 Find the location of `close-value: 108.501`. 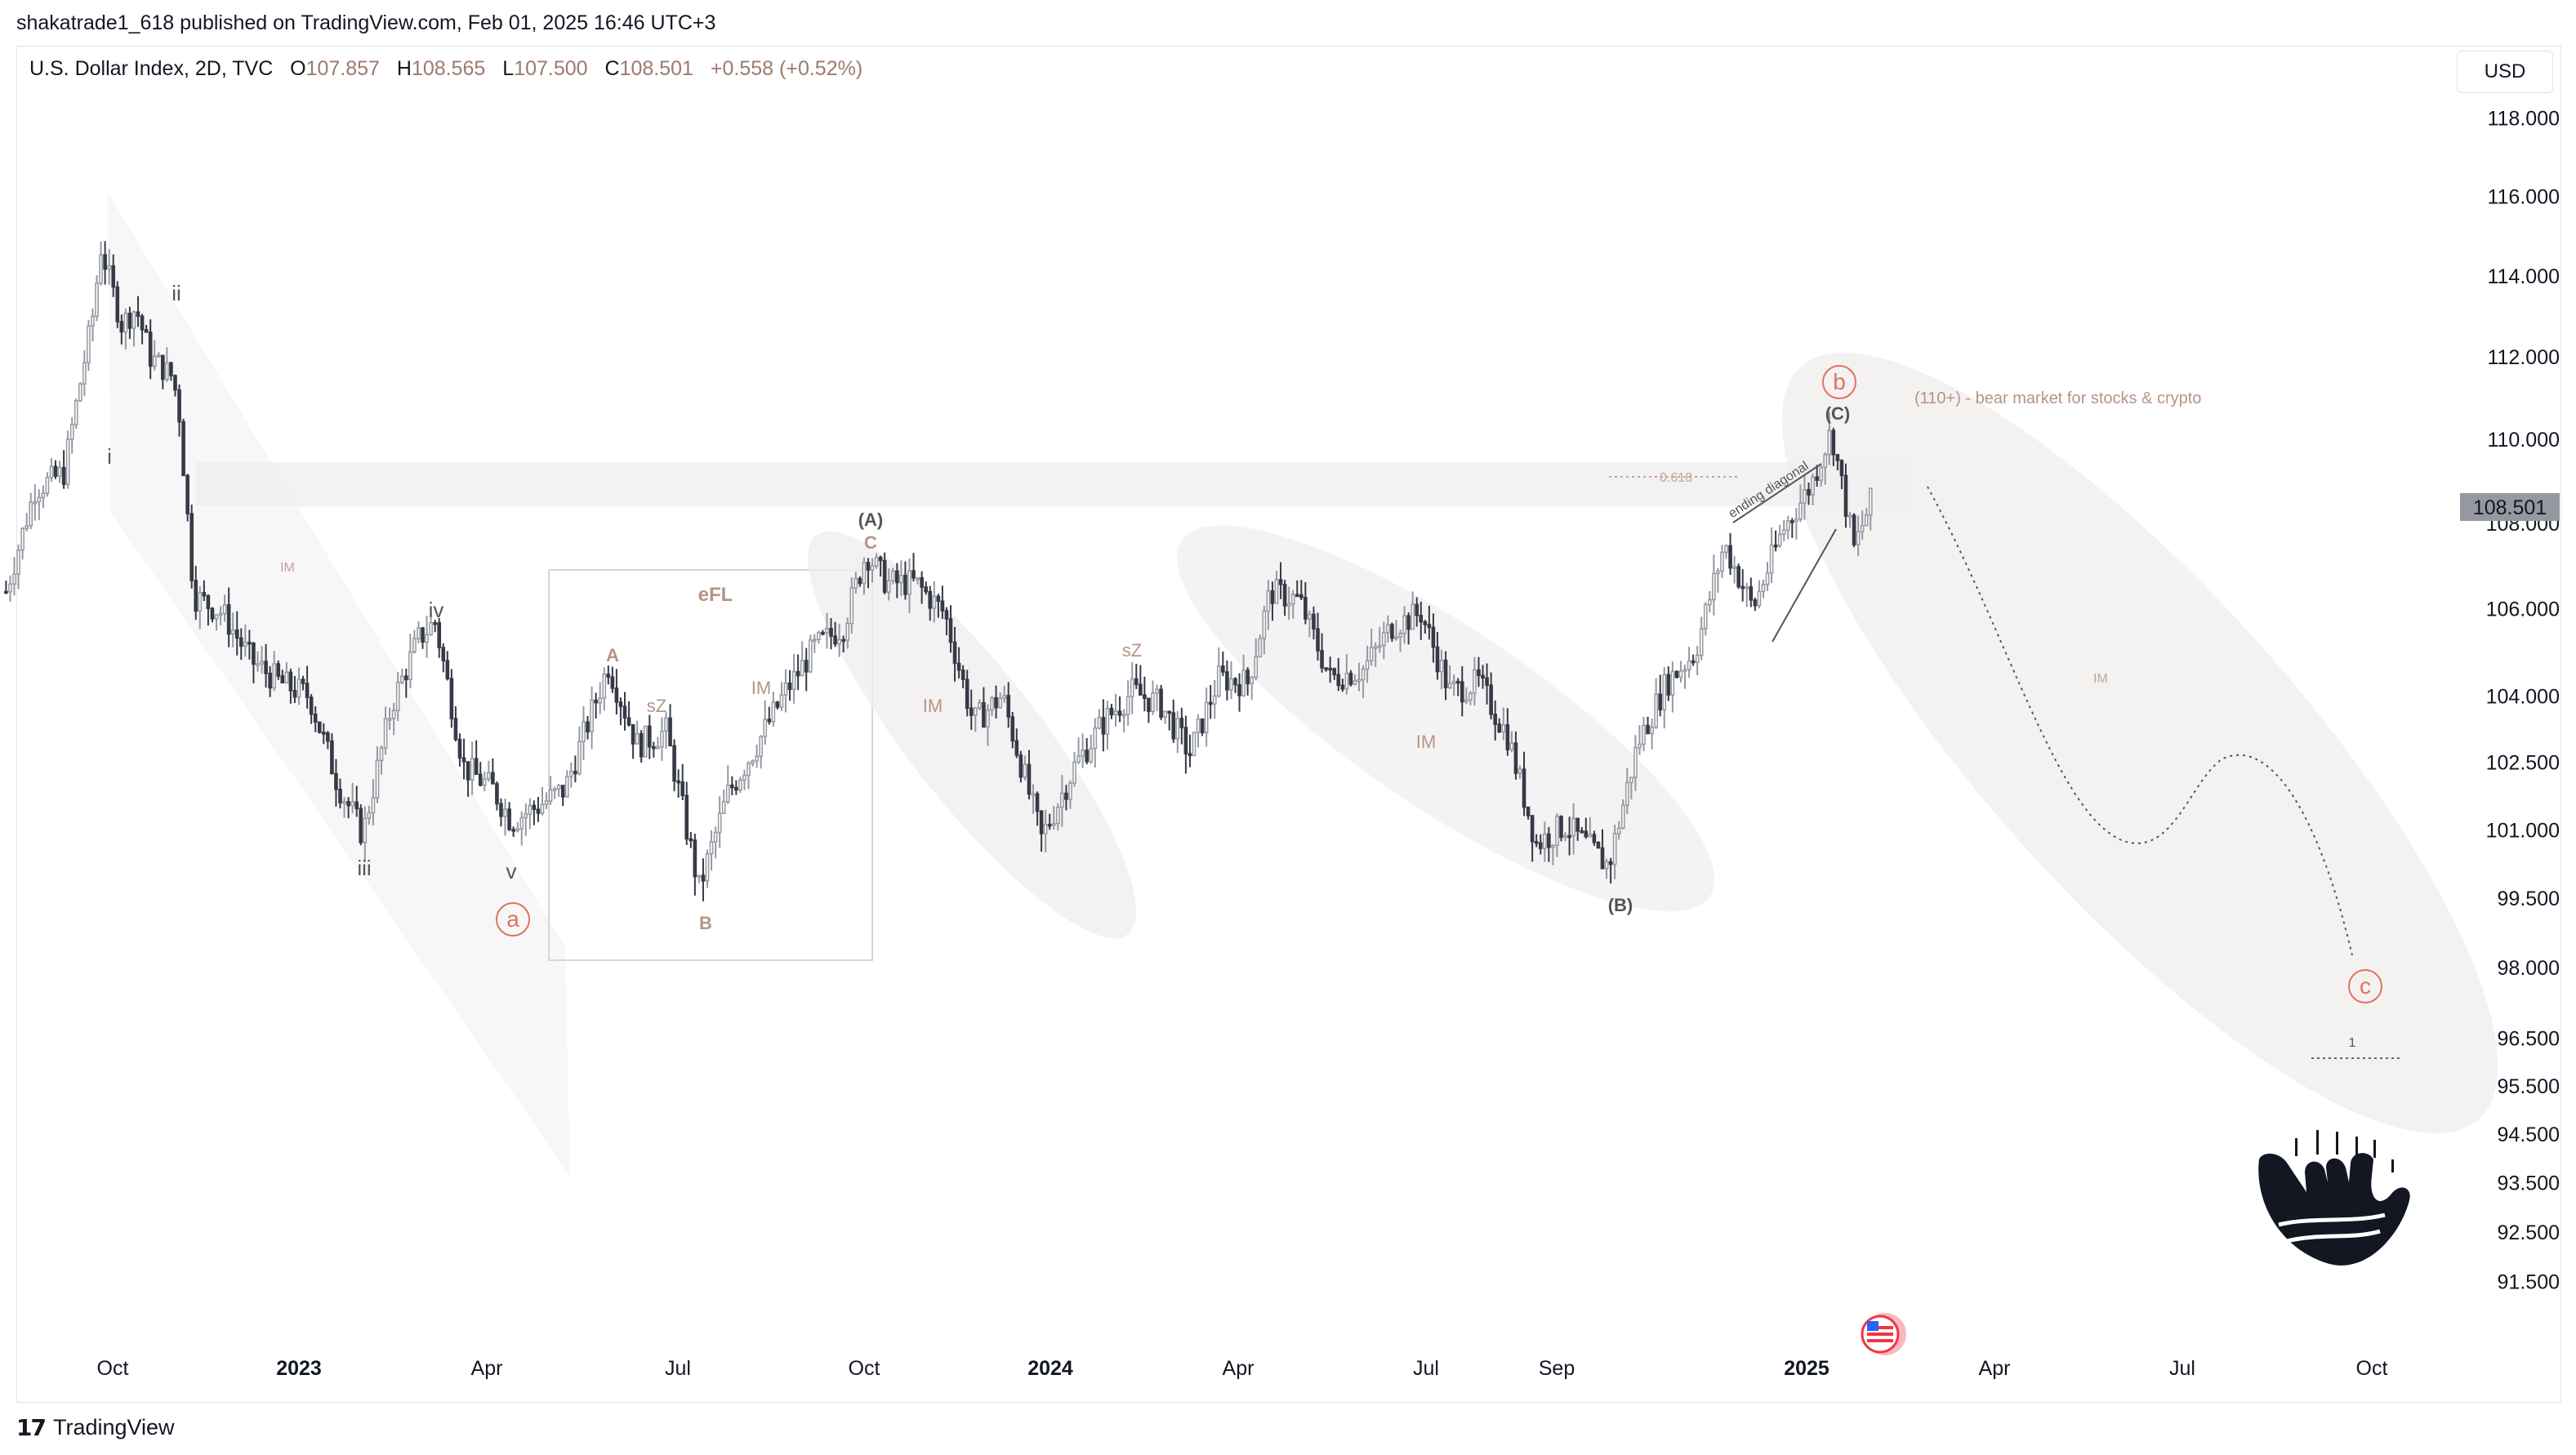

close-value: 108.501 is located at coordinates (656, 68).